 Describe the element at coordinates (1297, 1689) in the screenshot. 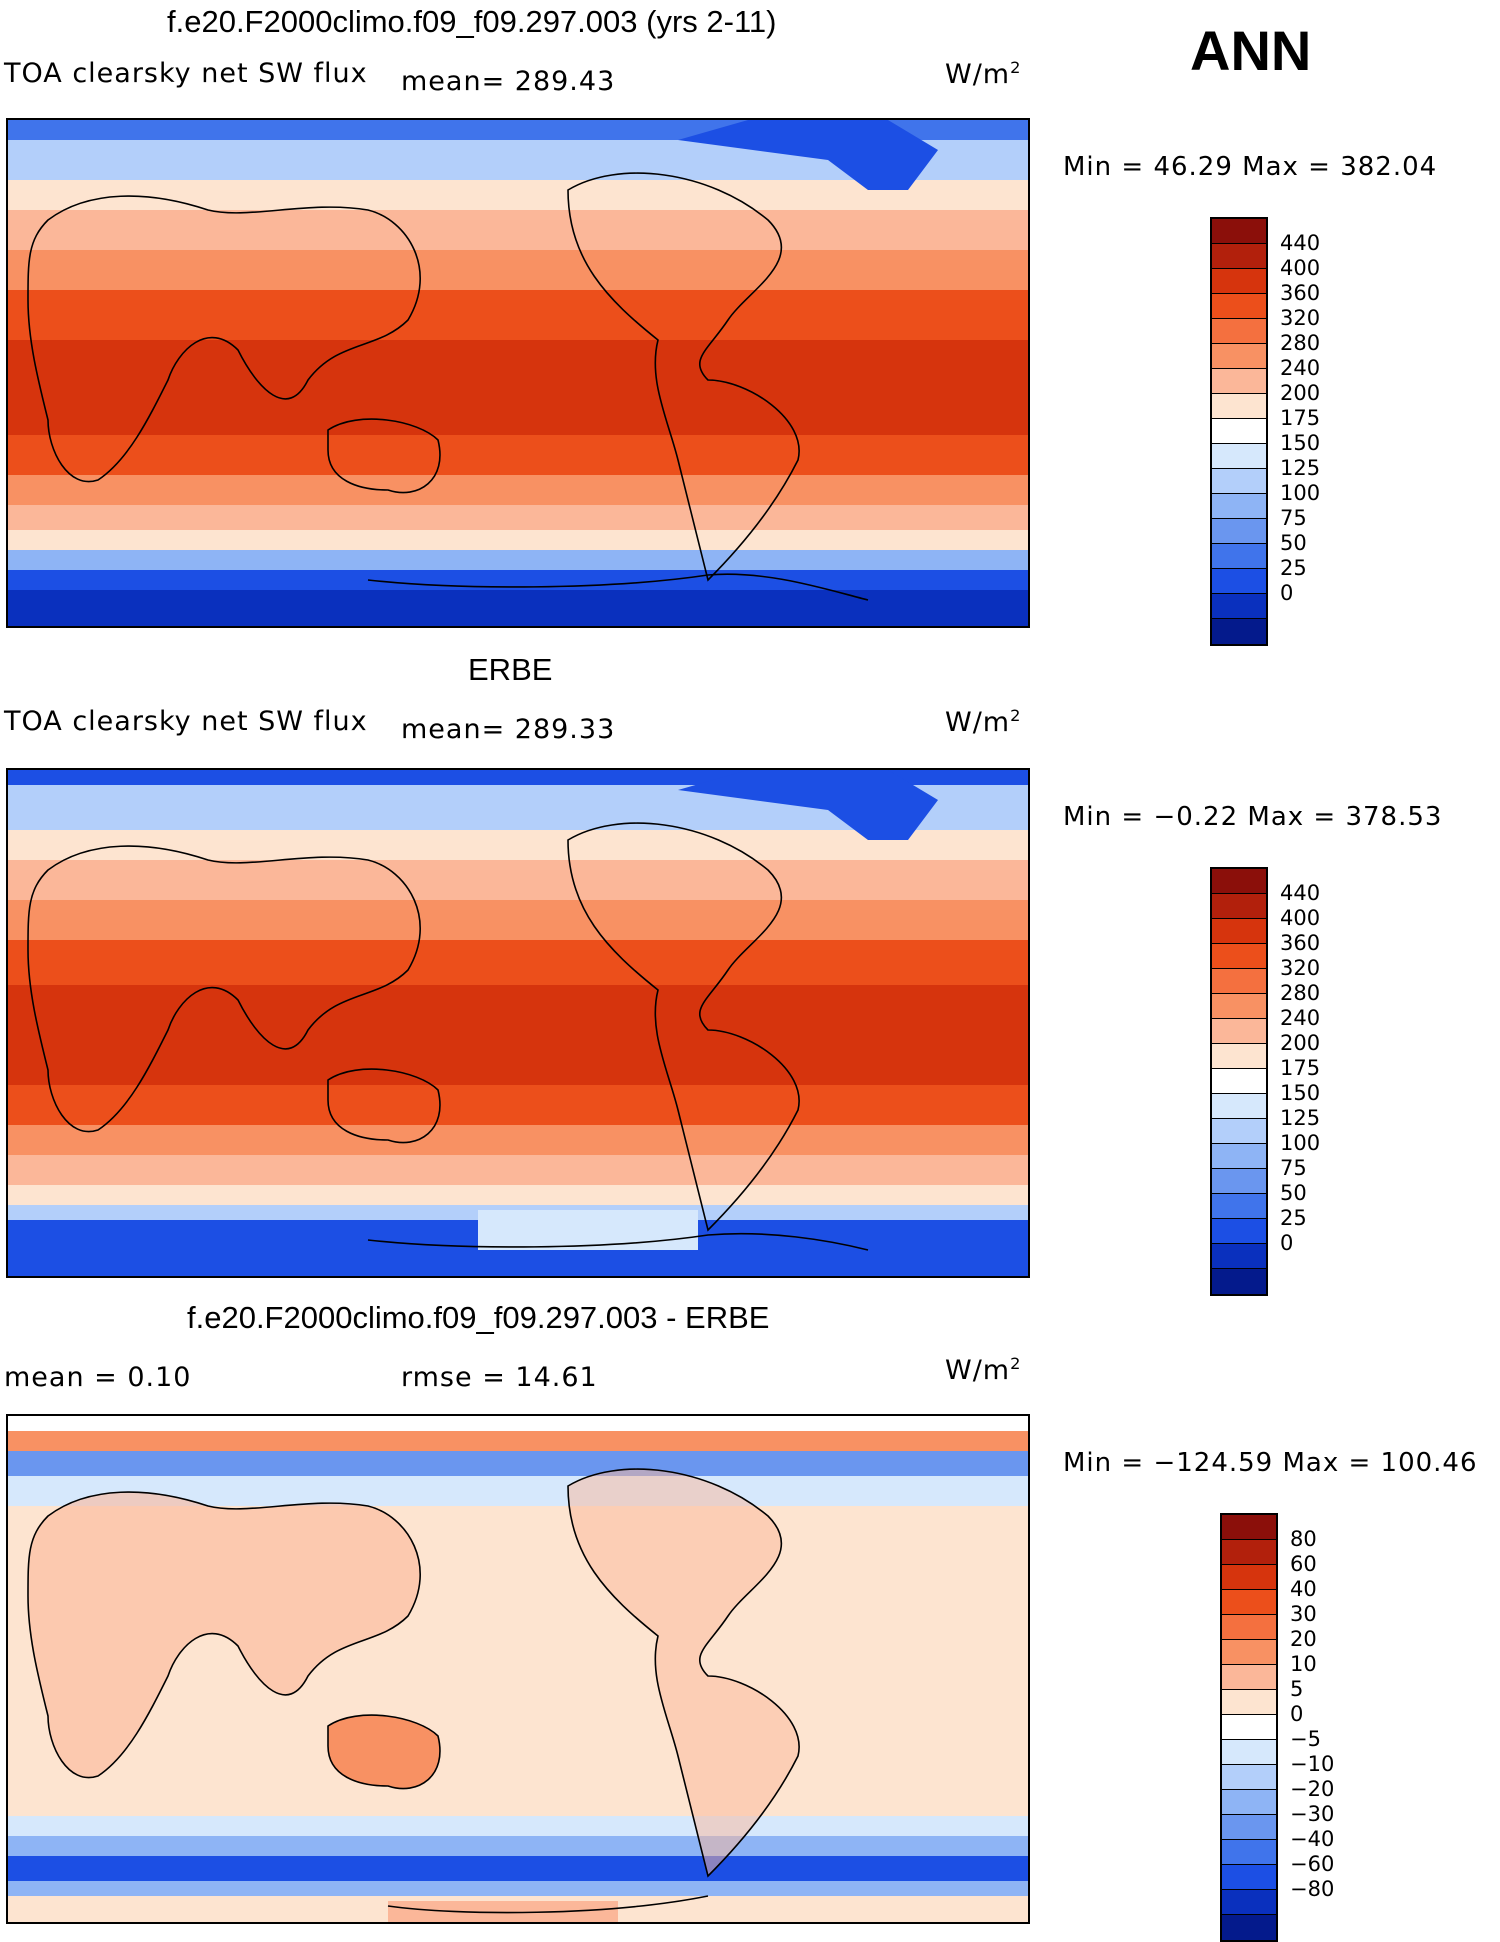

I see `colorbar-label: 5` at that location.